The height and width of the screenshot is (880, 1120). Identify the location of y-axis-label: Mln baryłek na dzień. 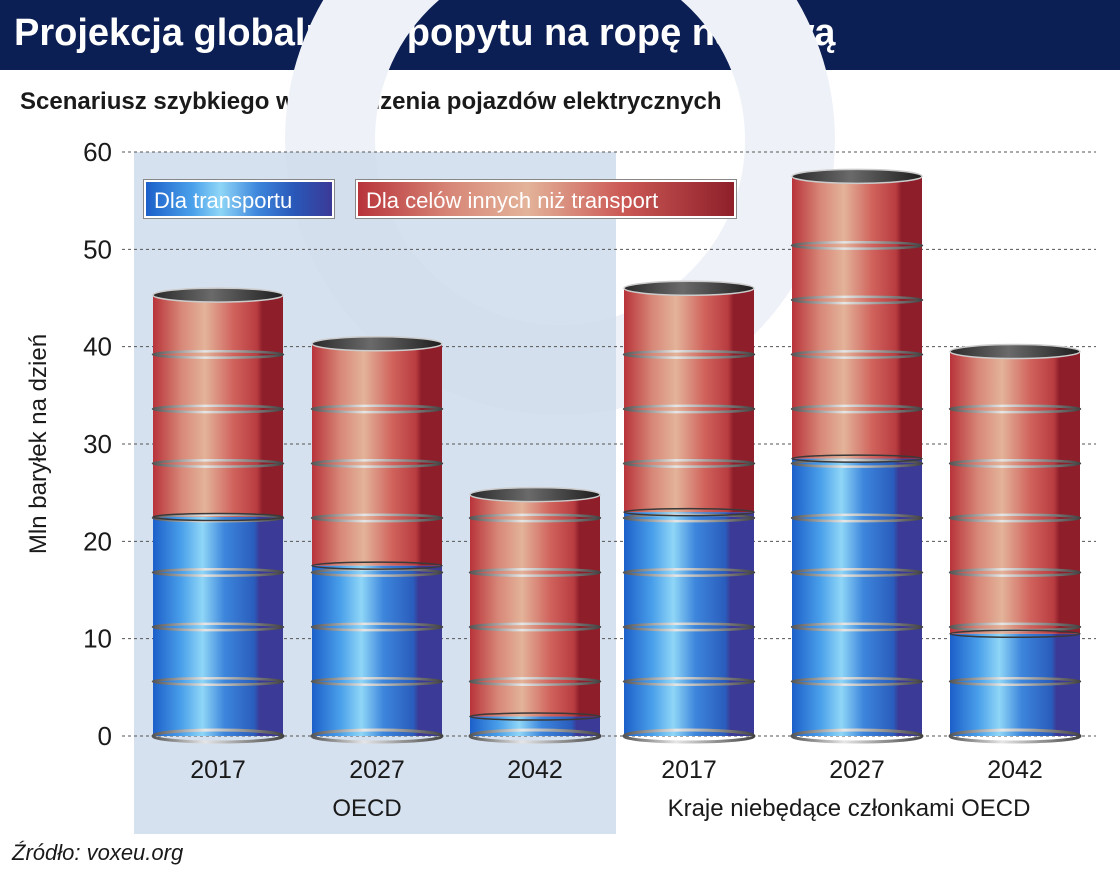
(38, 444).